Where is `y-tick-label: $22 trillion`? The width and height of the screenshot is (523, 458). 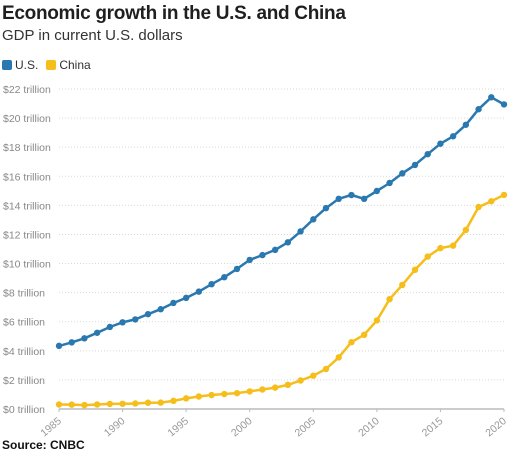
y-tick-label: $22 trillion is located at coordinates (27, 90).